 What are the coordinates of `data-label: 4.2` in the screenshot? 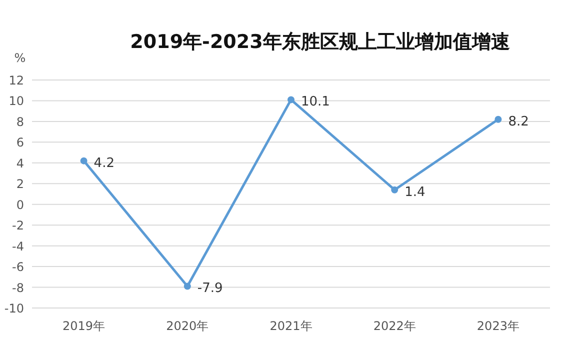 It's located at (104, 163).